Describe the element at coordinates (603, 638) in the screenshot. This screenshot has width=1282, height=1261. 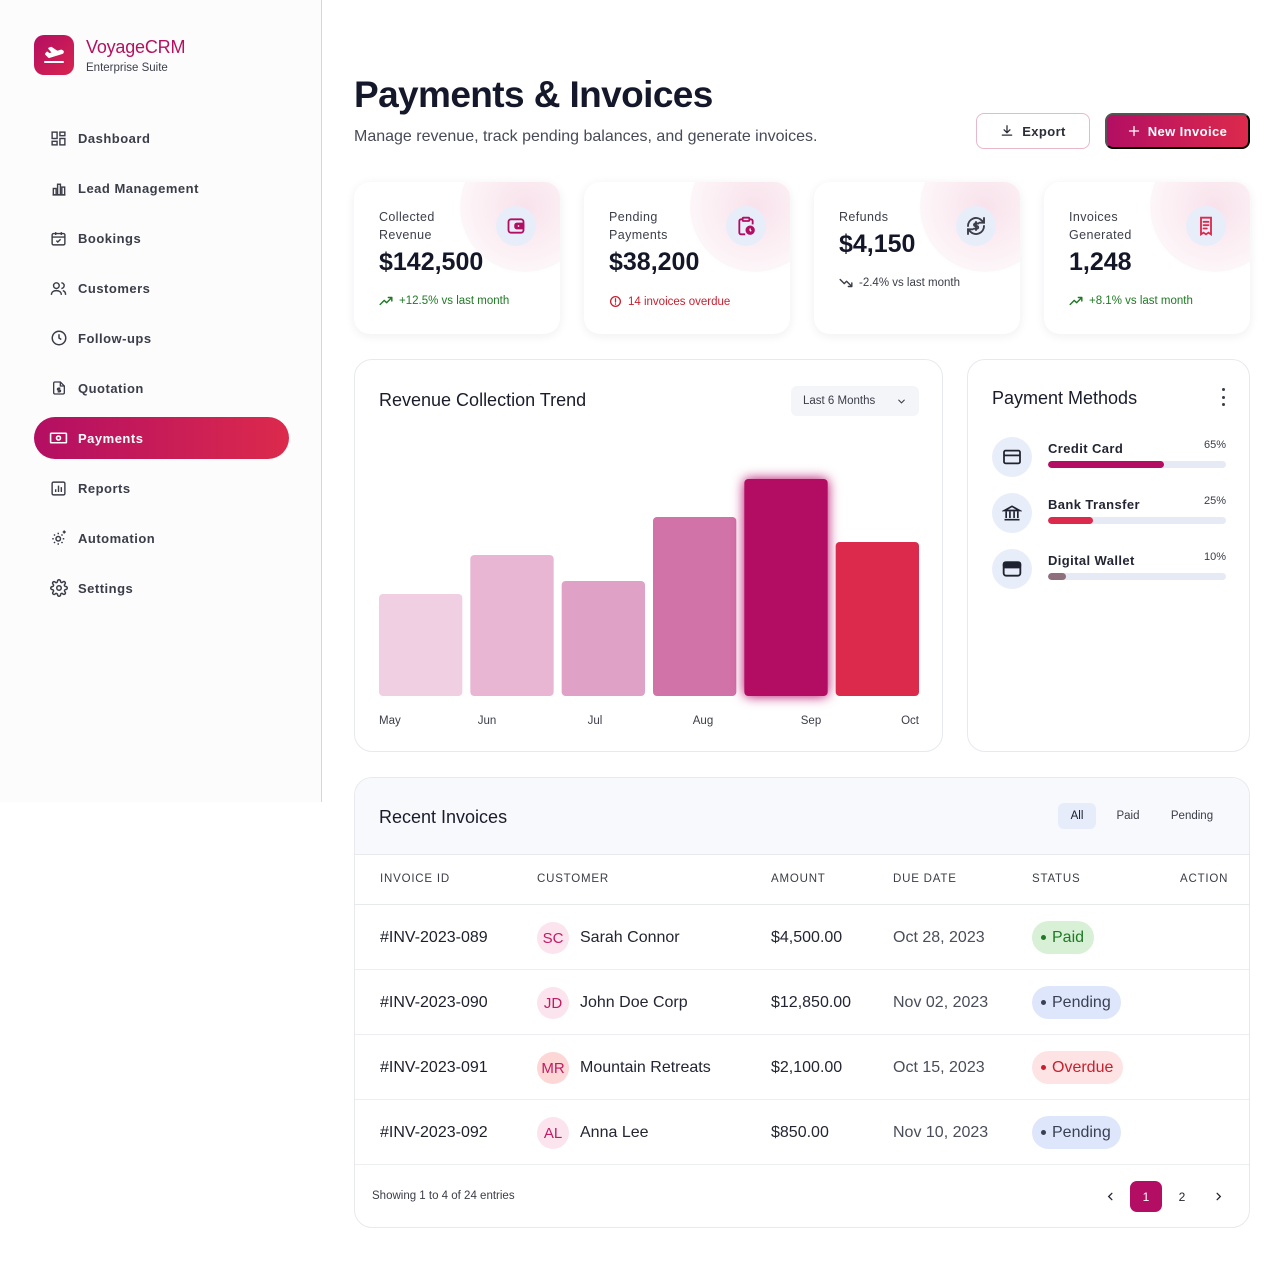
I see `chart-bar-jul` at that location.